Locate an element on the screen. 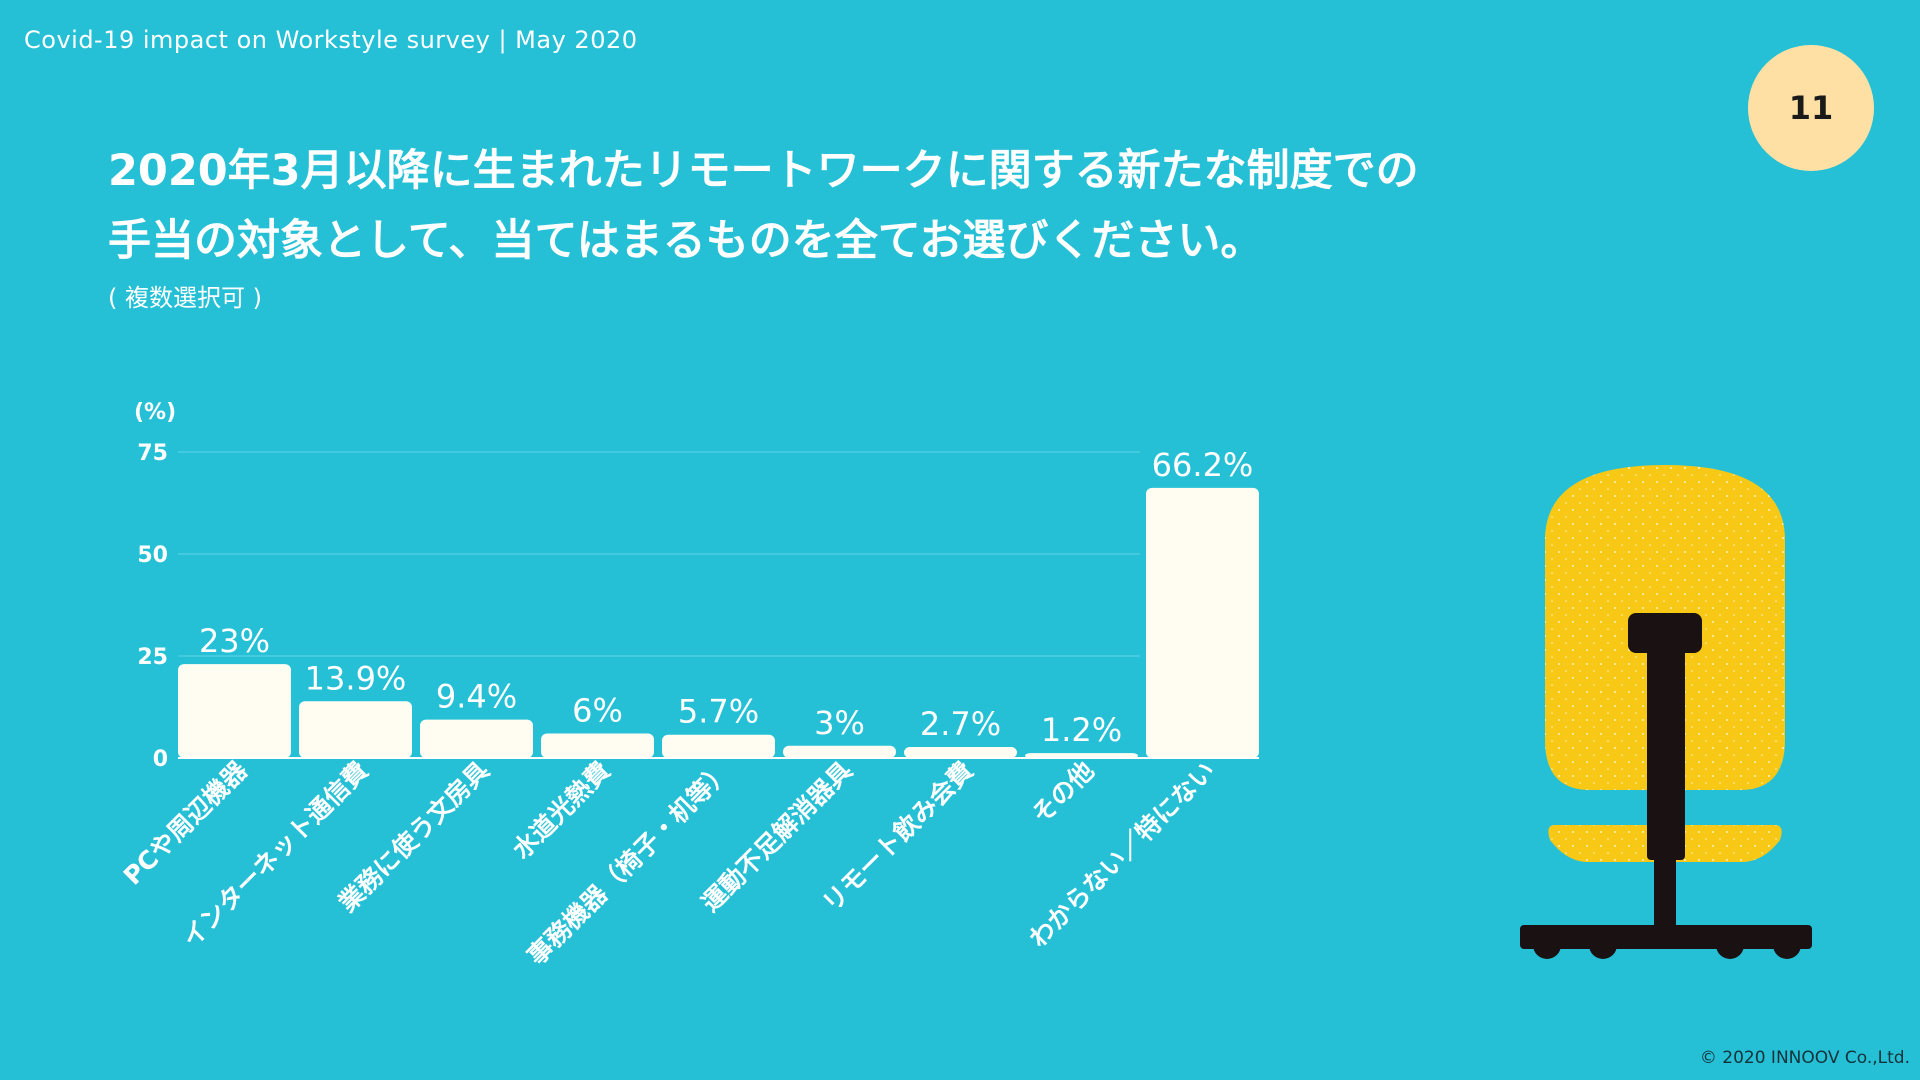  title-line-1: 2020年3月以降に生まれたリモートワークに関する新たな制度での is located at coordinates (763, 171).